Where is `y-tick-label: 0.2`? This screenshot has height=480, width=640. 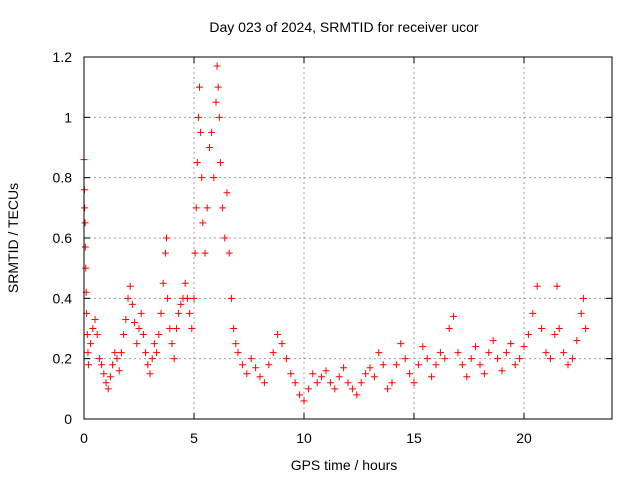
y-tick-label: 0.2 is located at coordinates (63, 359).